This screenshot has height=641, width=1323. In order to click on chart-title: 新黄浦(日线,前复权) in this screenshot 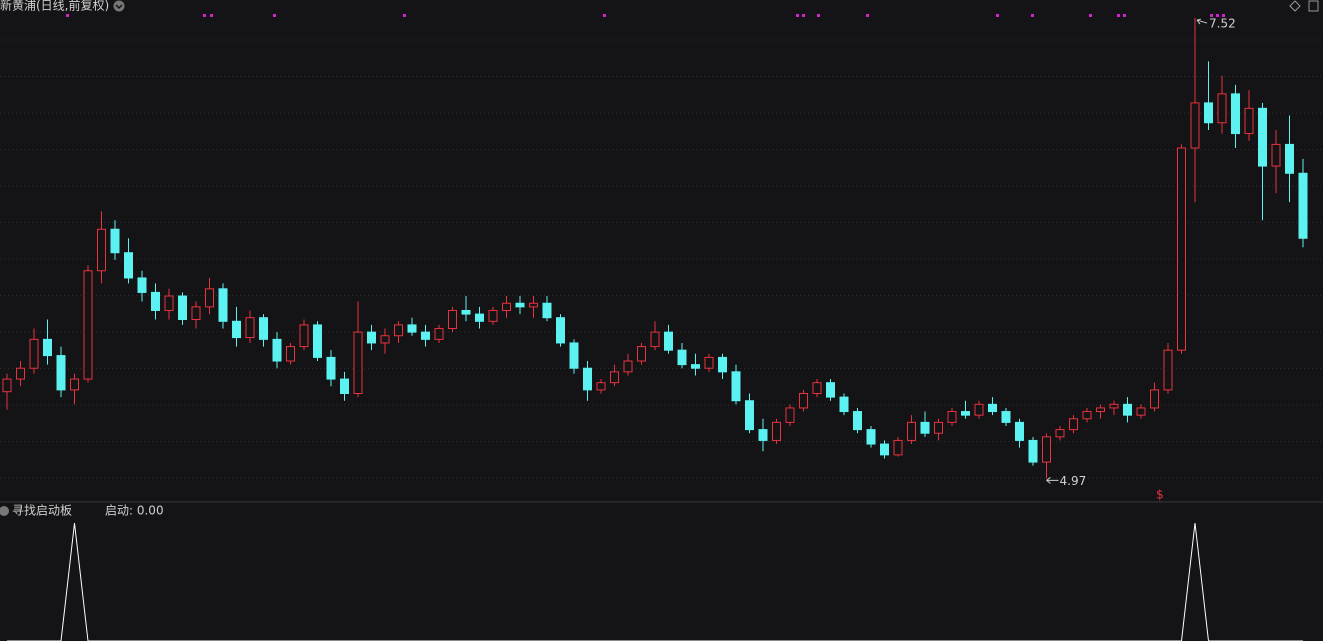, I will do `click(54, 6)`.